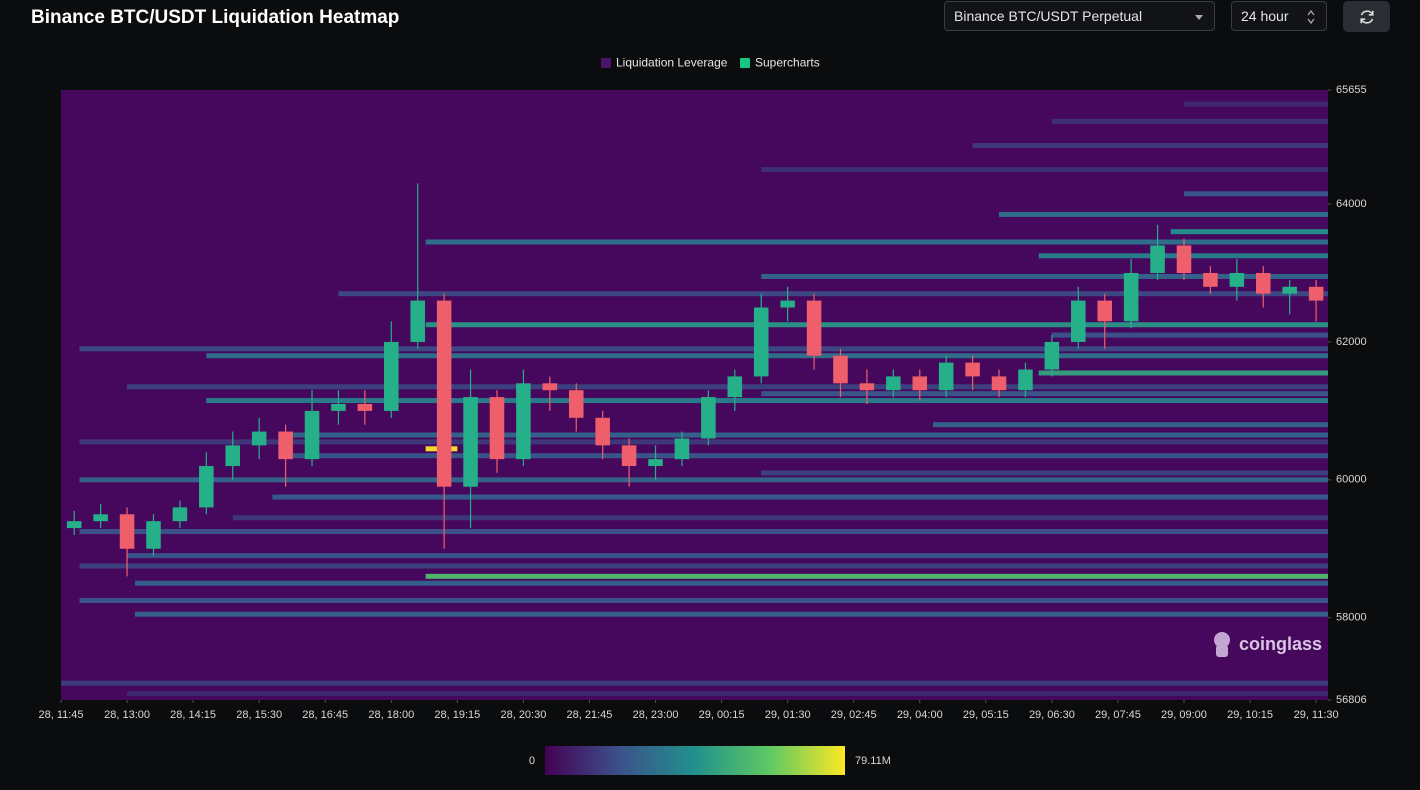 The height and width of the screenshot is (790, 1420). I want to click on spinner-caret, so click(1311, 17).